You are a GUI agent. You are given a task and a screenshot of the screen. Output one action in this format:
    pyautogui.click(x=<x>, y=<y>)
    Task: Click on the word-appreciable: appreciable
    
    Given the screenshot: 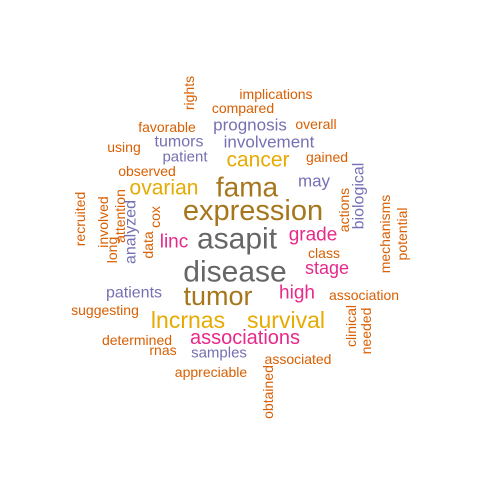 What is the action you would take?
    pyautogui.click(x=211, y=372)
    